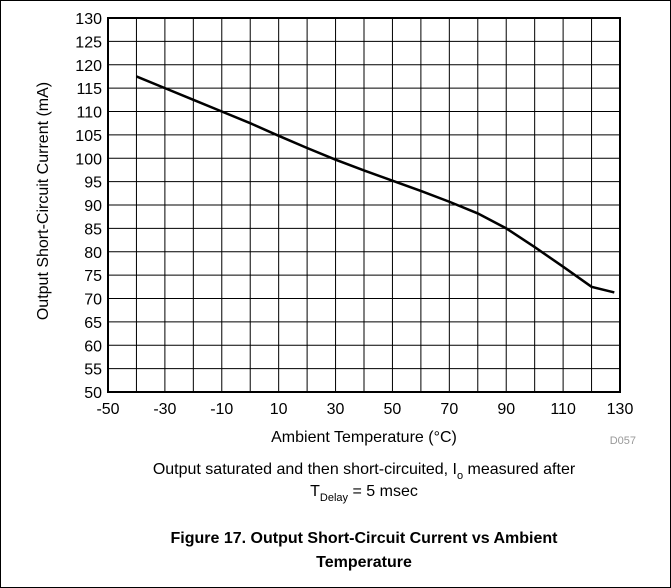 Image resolution: width=671 pixels, height=588 pixels. I want to click on y-tick-label: 100, so click(88, 159).